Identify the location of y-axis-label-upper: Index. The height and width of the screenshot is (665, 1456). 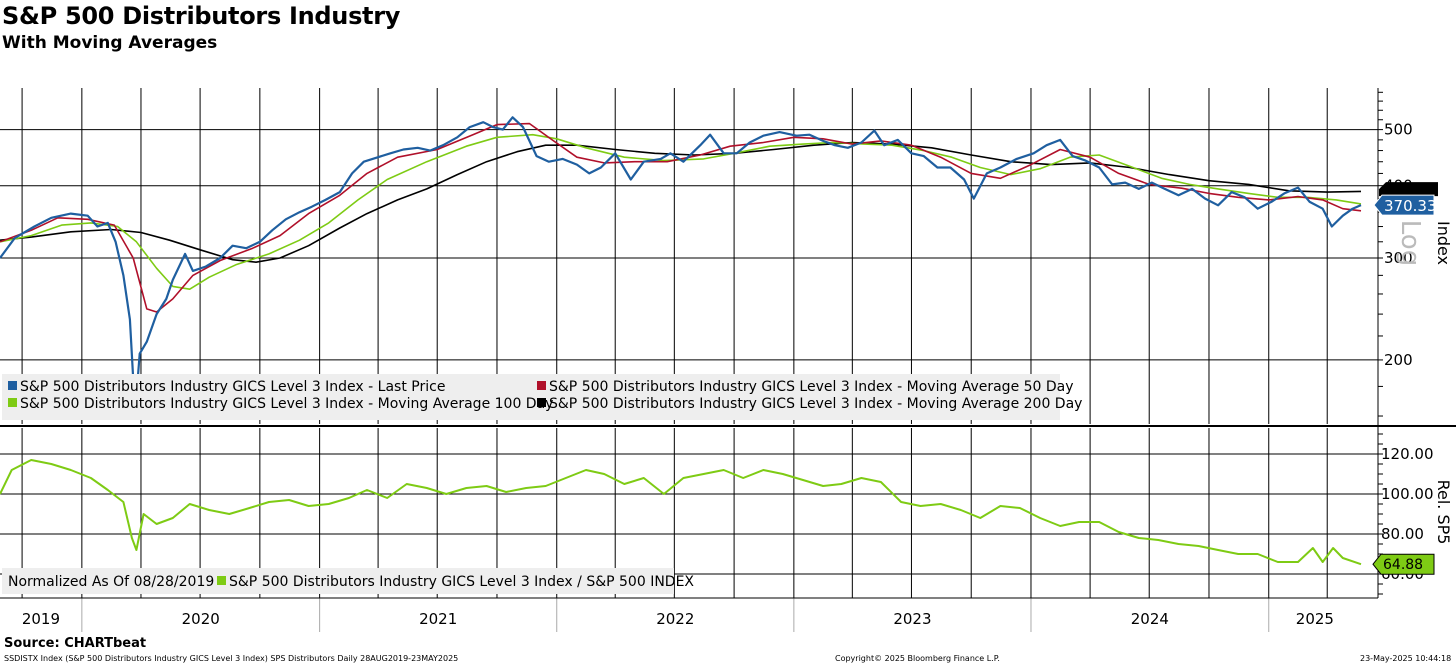
(1443, 243).